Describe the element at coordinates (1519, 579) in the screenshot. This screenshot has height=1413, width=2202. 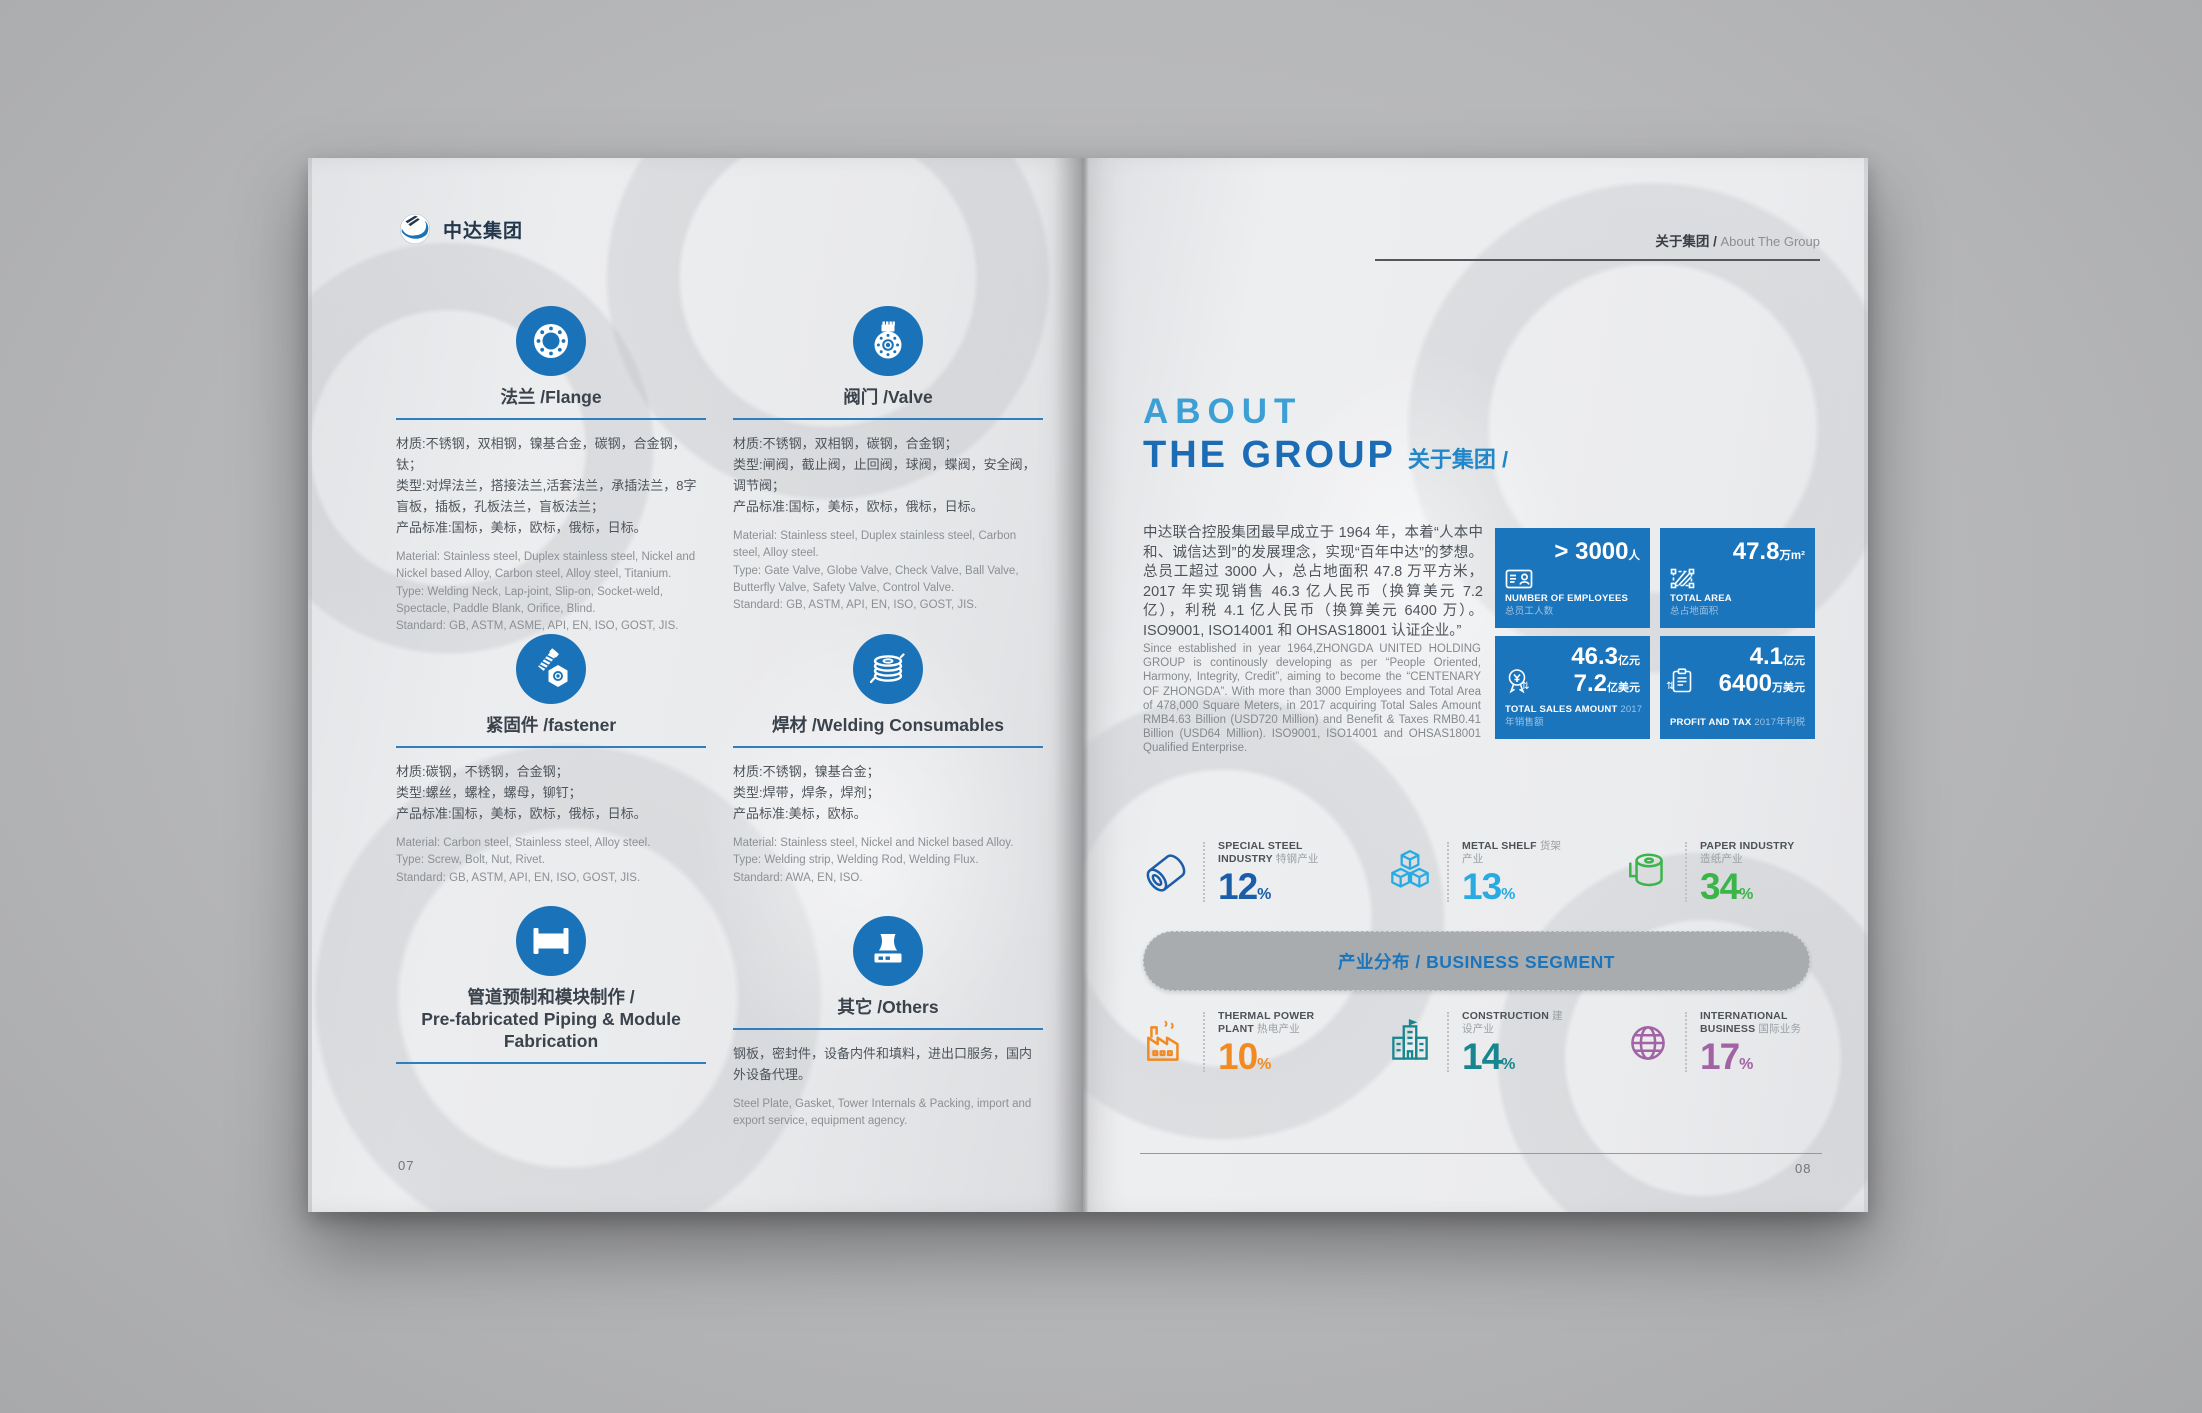
I see `employee-card-icon` at that location.